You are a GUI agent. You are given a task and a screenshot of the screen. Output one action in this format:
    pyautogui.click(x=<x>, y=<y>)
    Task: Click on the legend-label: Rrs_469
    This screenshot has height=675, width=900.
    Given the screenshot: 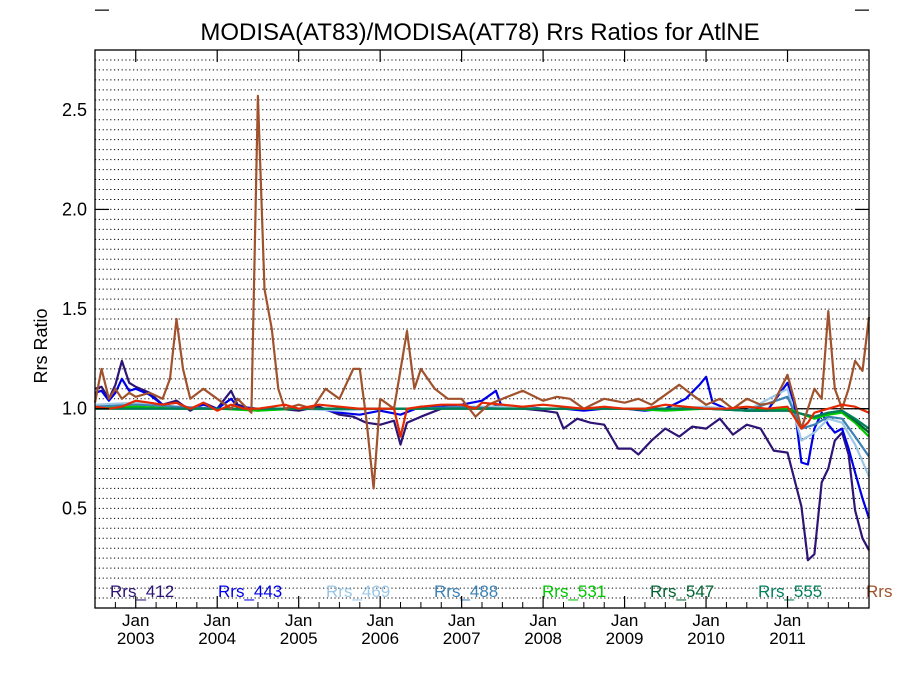 What is the action you would take?
    pyautogui.click(x=358, y=591)
    